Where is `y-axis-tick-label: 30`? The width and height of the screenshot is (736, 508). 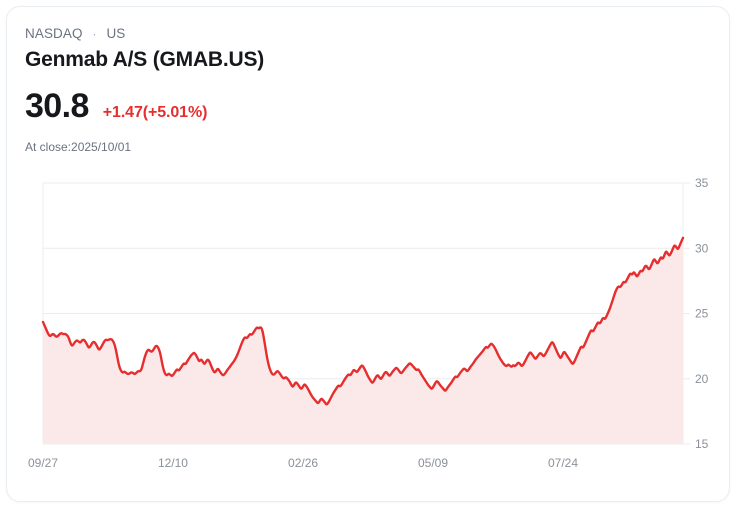 y-axis-tick-label: 30 is located at coordinates (702, 248).